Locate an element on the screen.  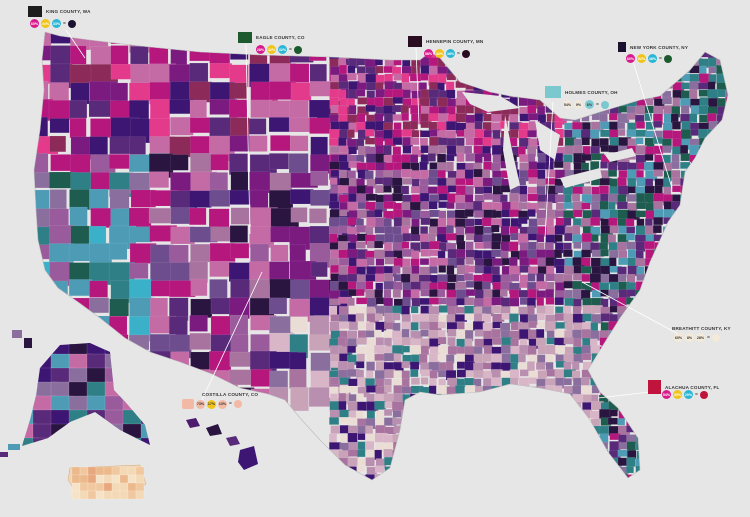
stat-dot: 44% is located at coordinates (45, 23).